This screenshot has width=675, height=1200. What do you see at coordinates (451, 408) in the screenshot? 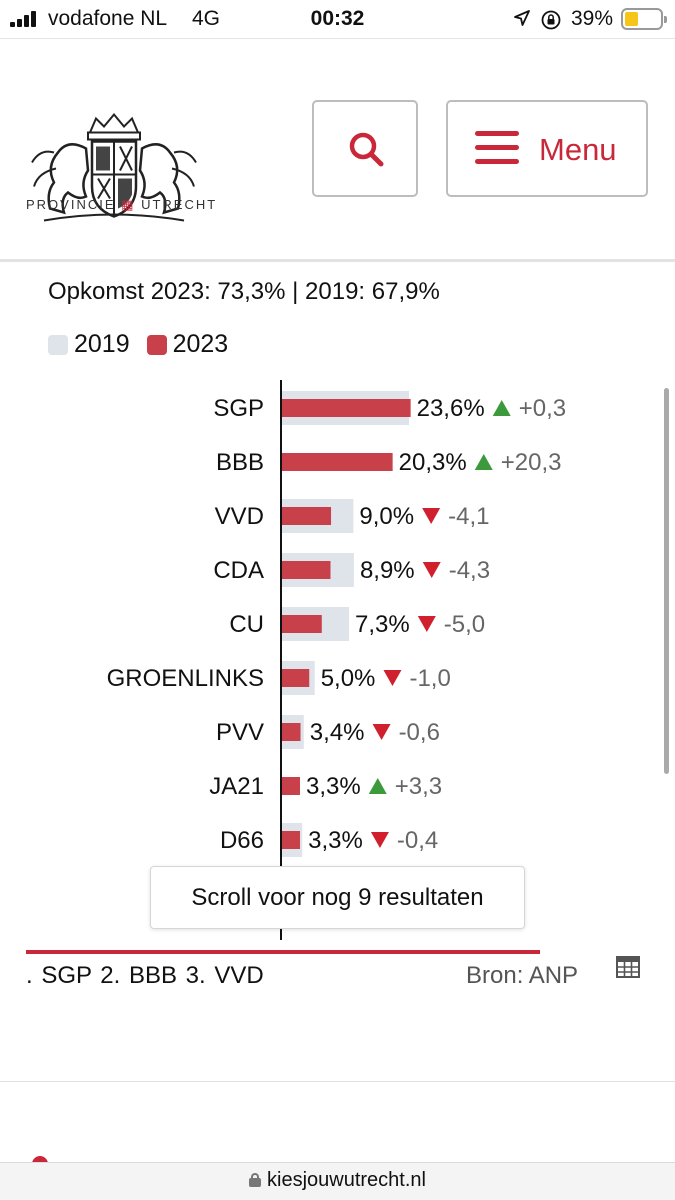
I see `value-label-sgp: 23,6%` at bounding box center [451, 408].